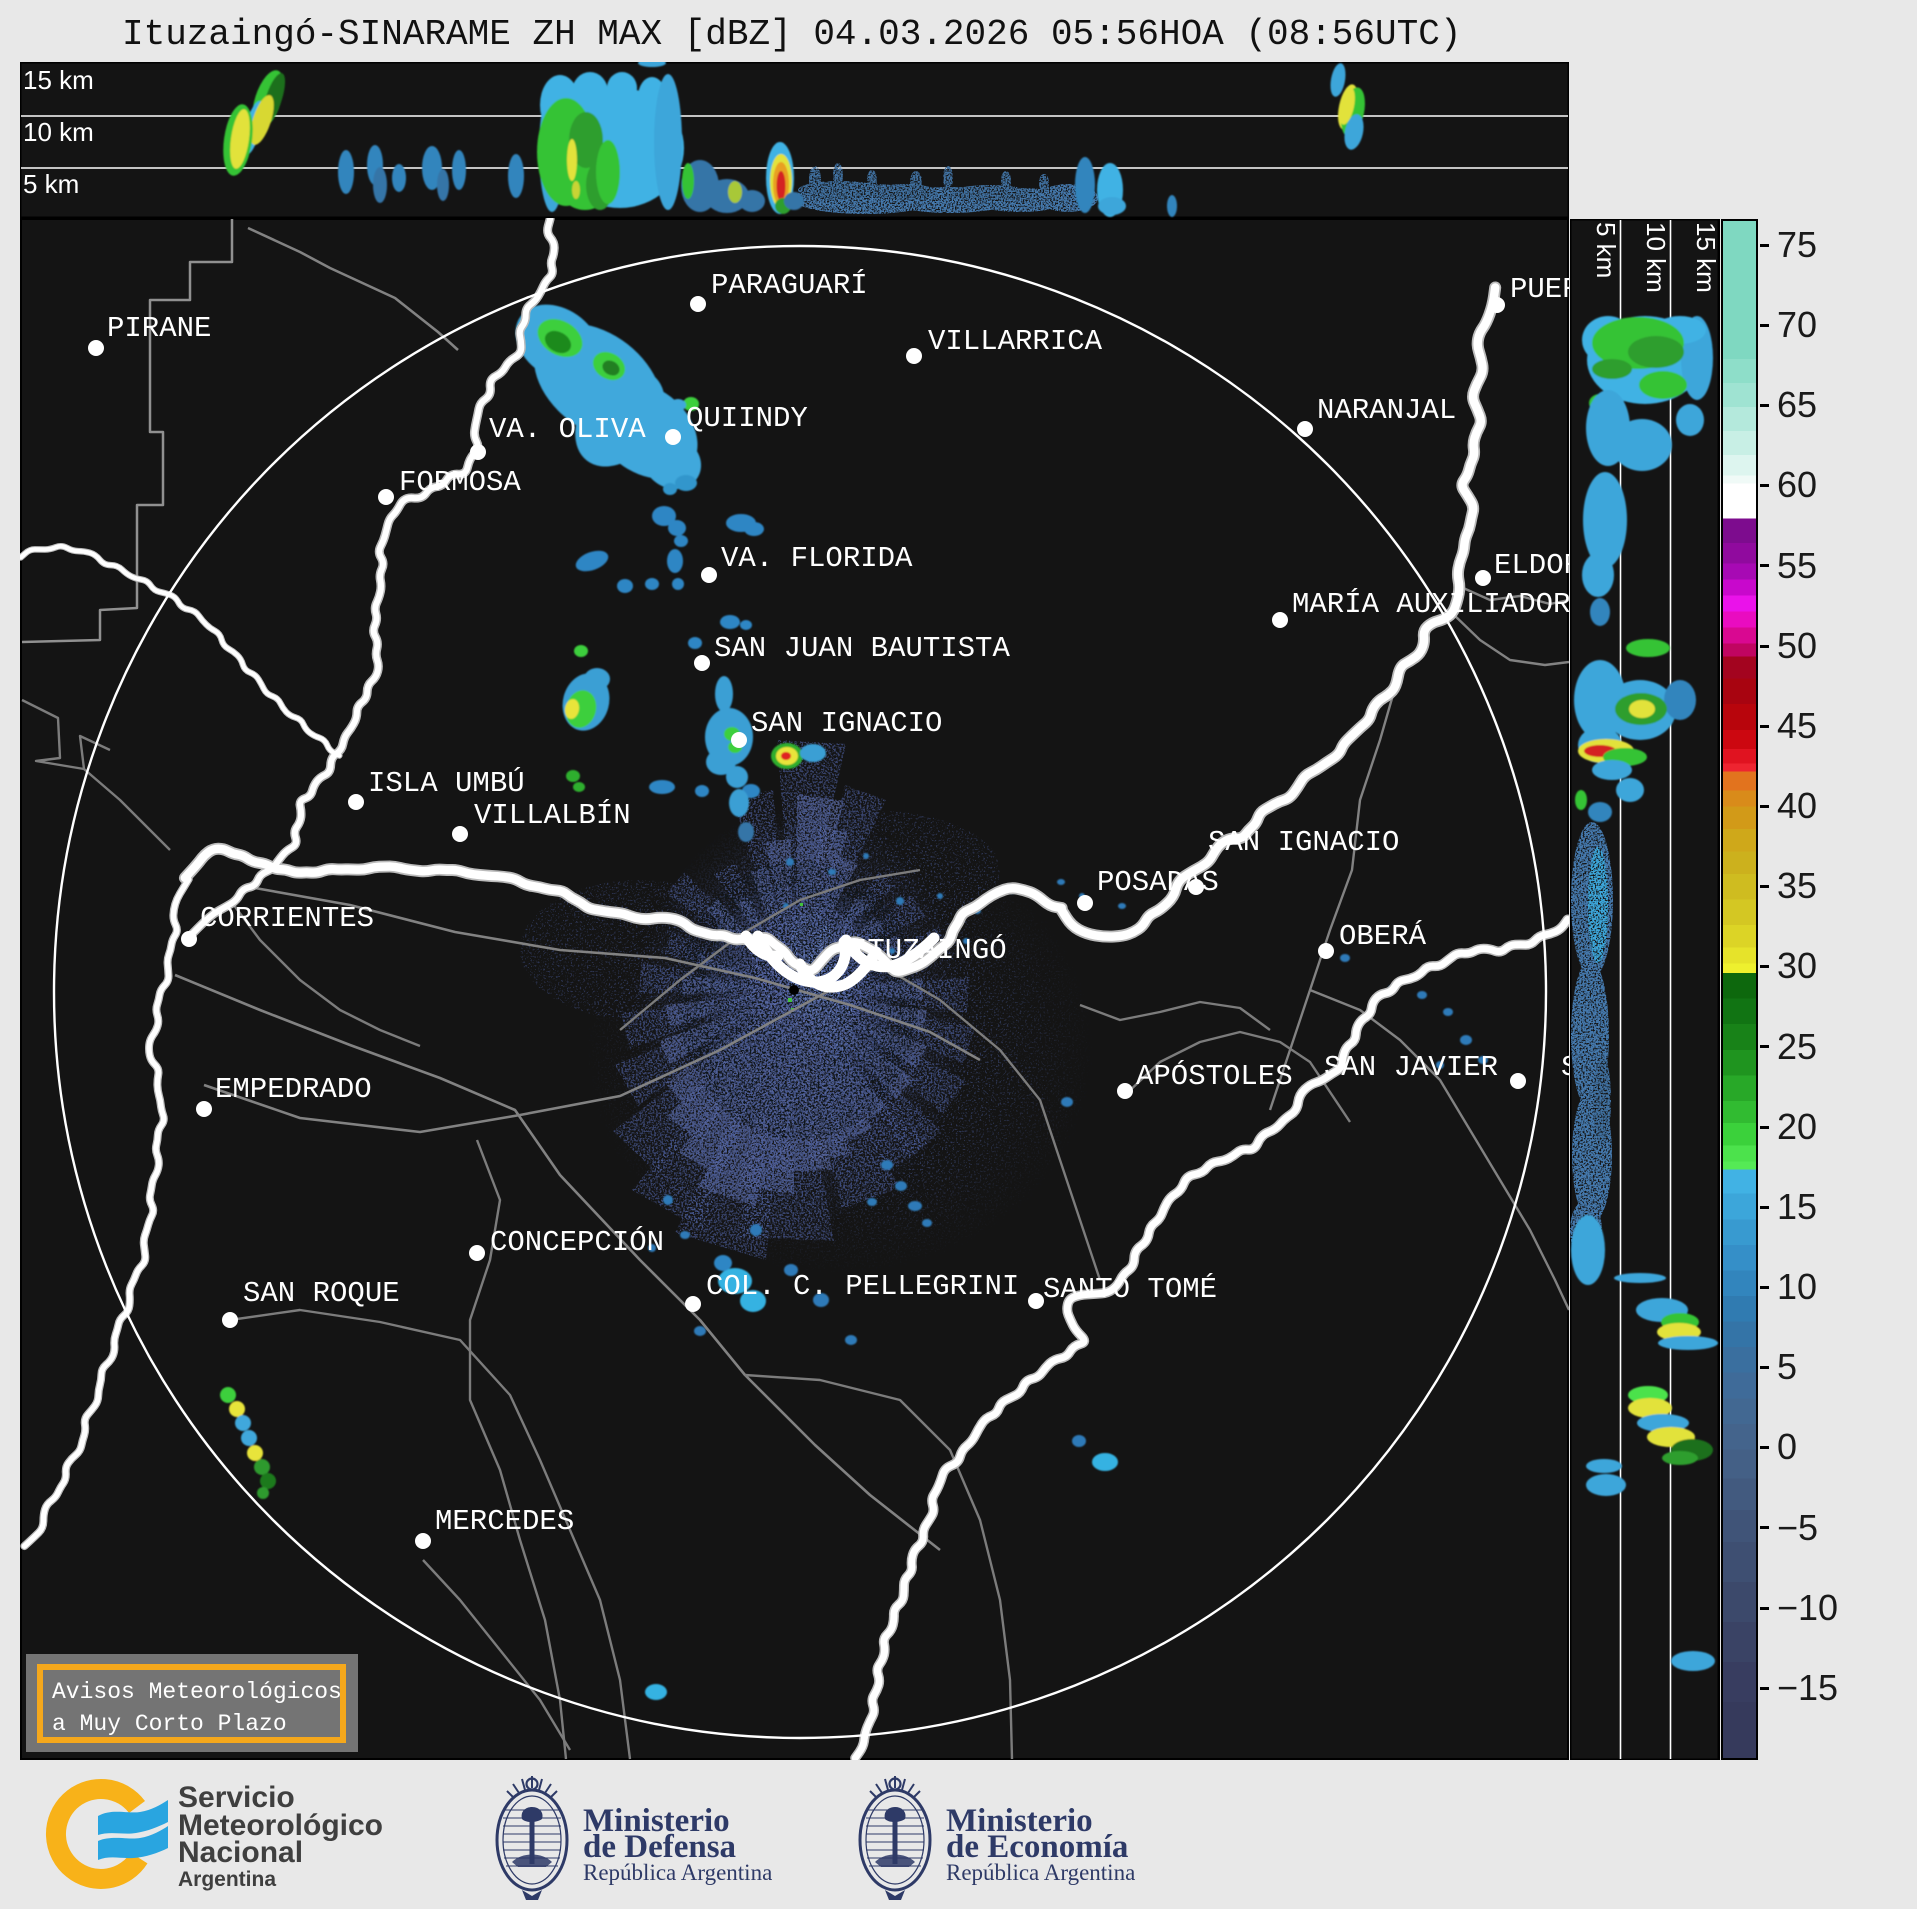 The image size is (1917, 1909). What do you see at coordinates (236, 1797) in the screenshot?
I see `svg-text: Servicio` at bounding box center [236, 1797].